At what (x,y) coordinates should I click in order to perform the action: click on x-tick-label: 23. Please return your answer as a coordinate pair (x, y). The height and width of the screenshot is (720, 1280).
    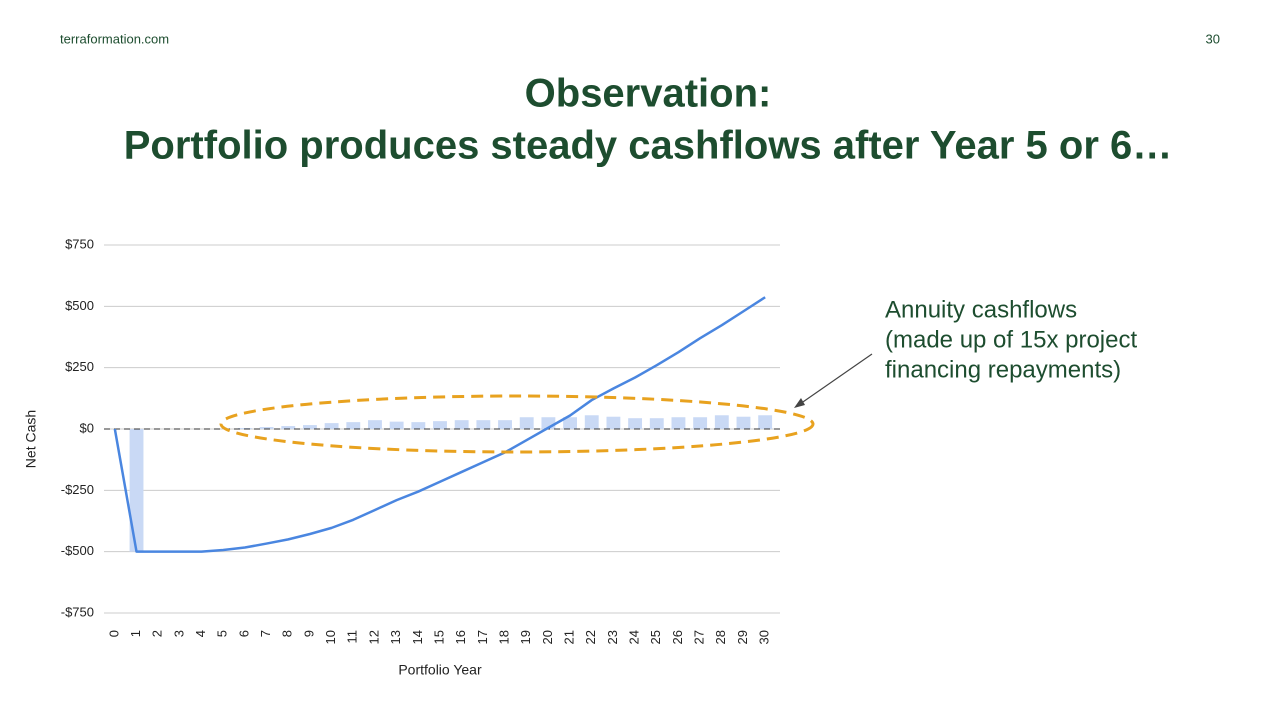
    Looking at the image, I should click on (612, 637).